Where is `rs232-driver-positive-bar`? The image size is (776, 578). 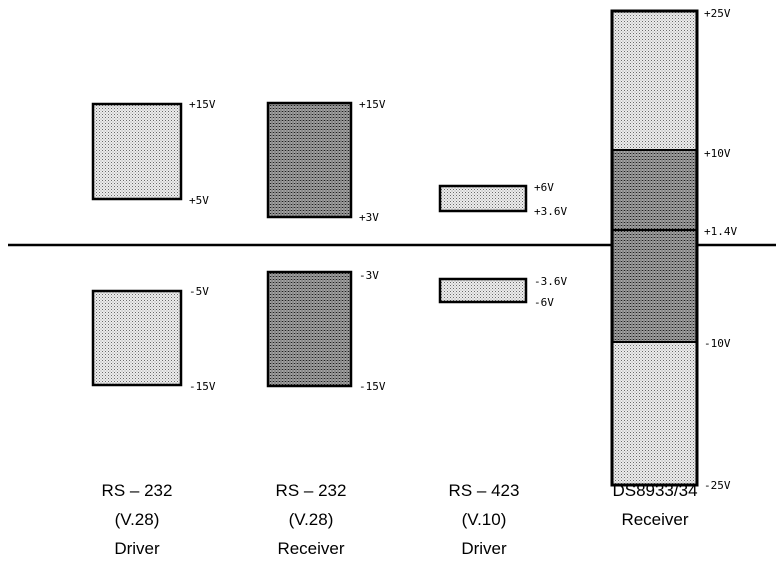
rs232-driver-positive-bar is located at coordinates (137, 151).